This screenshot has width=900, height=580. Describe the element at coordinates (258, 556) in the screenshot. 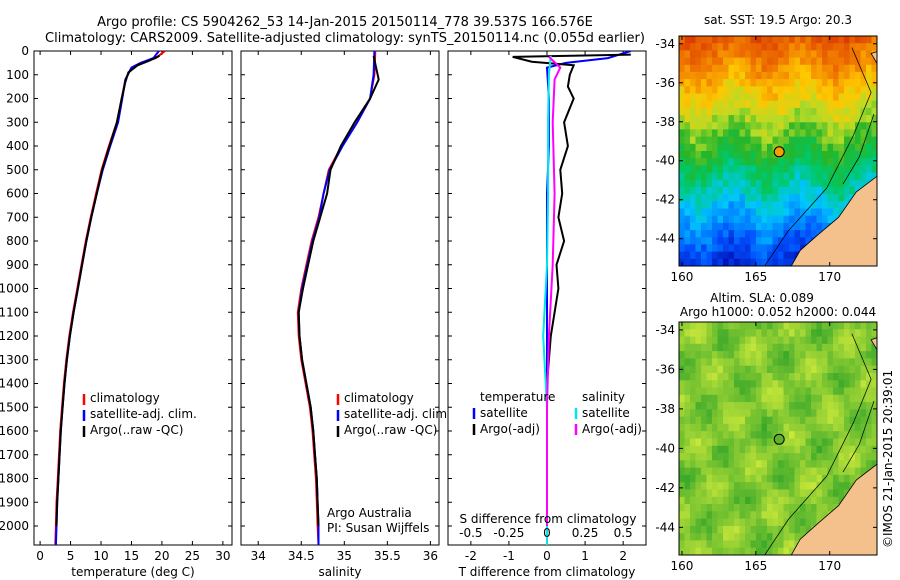

I see `x-tick-label: 34` at that location.